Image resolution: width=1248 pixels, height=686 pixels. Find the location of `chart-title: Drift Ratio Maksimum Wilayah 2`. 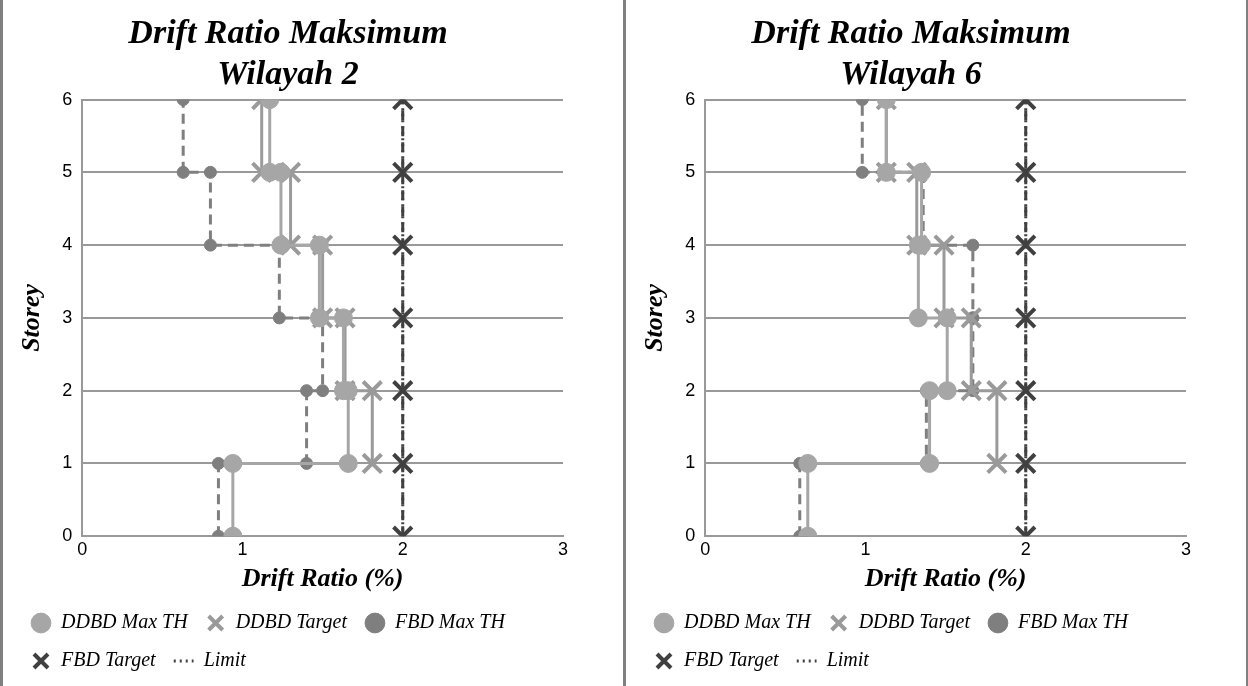

chart-title: Drift Ratio Maksimum Wilayah 2 is located at coordinates (287, 52).